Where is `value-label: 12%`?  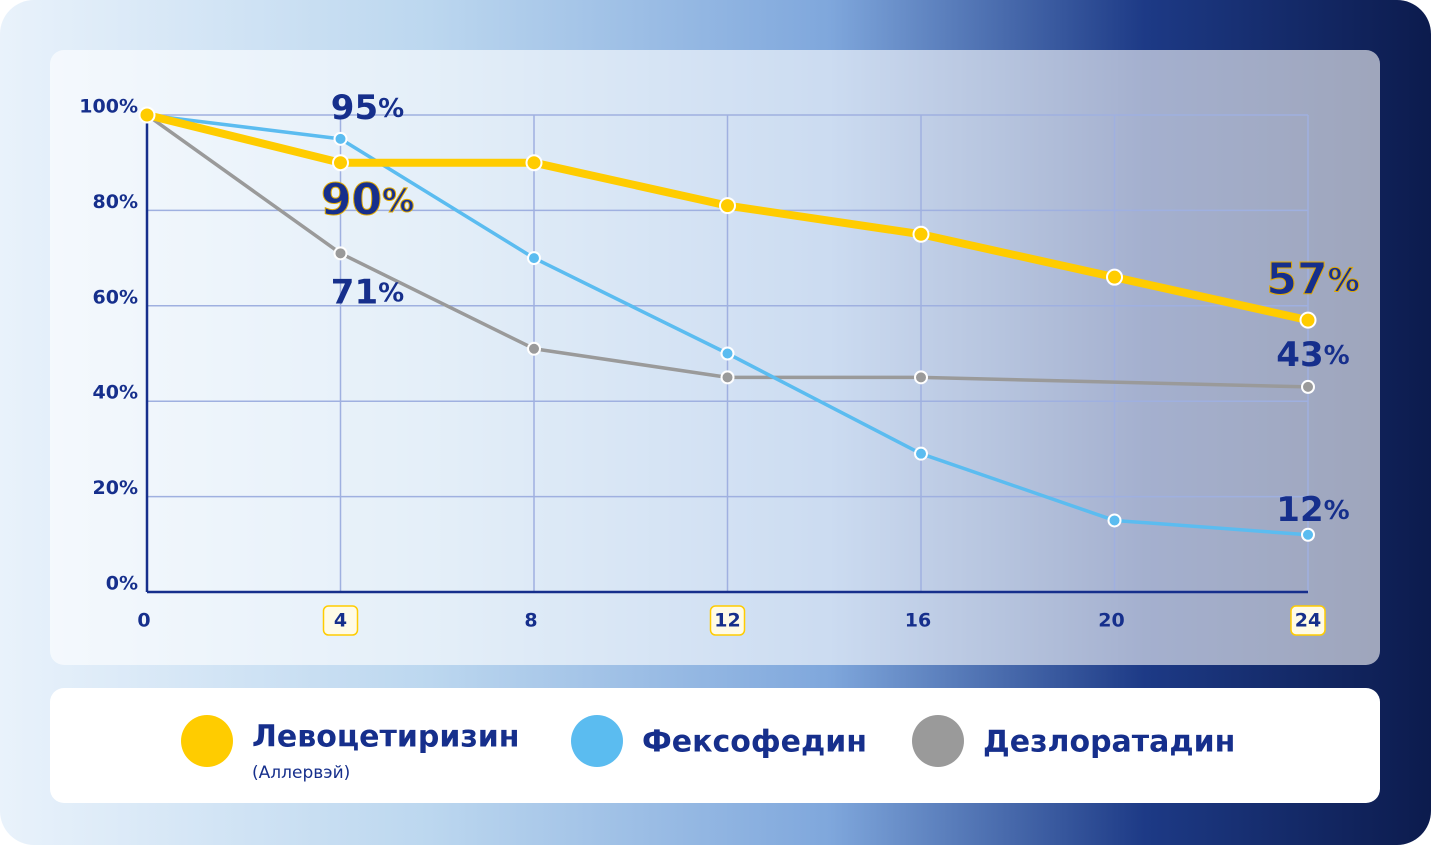
value-label: 12% is located at coordinates (1312, 509).